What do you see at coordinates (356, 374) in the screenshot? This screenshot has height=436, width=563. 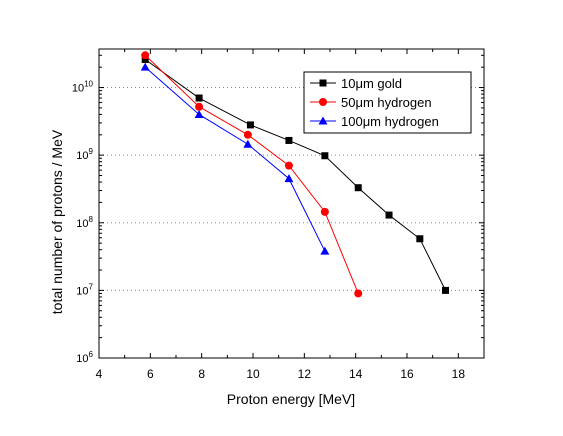 I see `x-tick-label: 14` at bounding box center [356, 374].